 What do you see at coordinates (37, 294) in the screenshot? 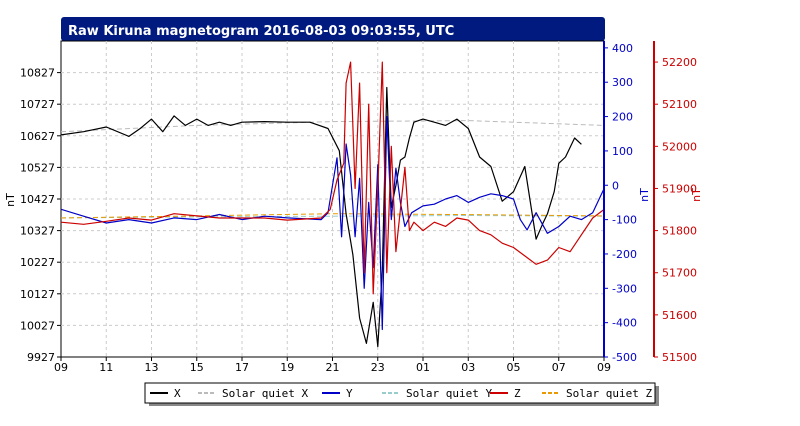
I see `left-tick-label: 10127` at bounding box center [37, 294].